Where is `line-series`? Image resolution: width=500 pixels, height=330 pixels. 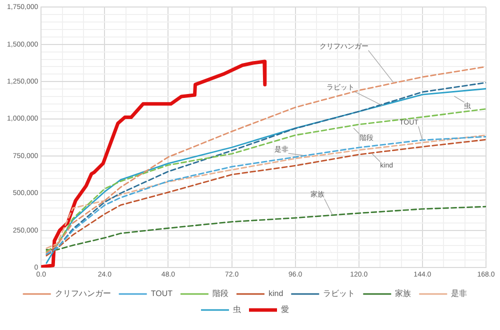
line-series is located at coordinates (266, 228).